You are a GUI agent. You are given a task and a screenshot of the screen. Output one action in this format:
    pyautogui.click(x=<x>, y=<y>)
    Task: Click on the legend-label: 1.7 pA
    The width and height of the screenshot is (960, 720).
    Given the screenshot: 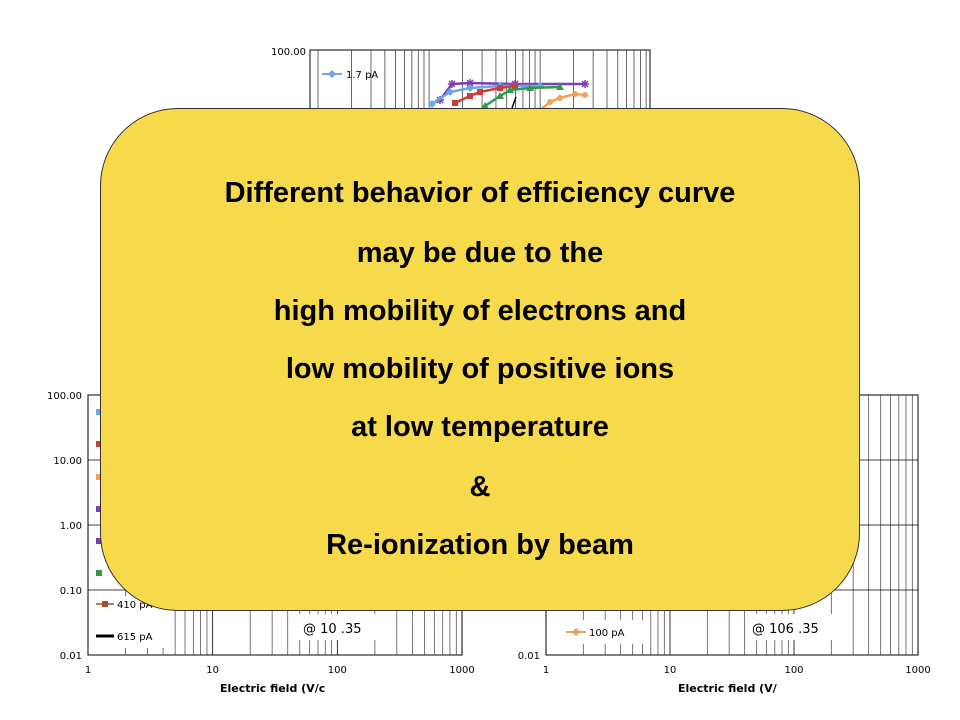 What is the action you would take?
    pyautogui.click(x=362, y=75)
    